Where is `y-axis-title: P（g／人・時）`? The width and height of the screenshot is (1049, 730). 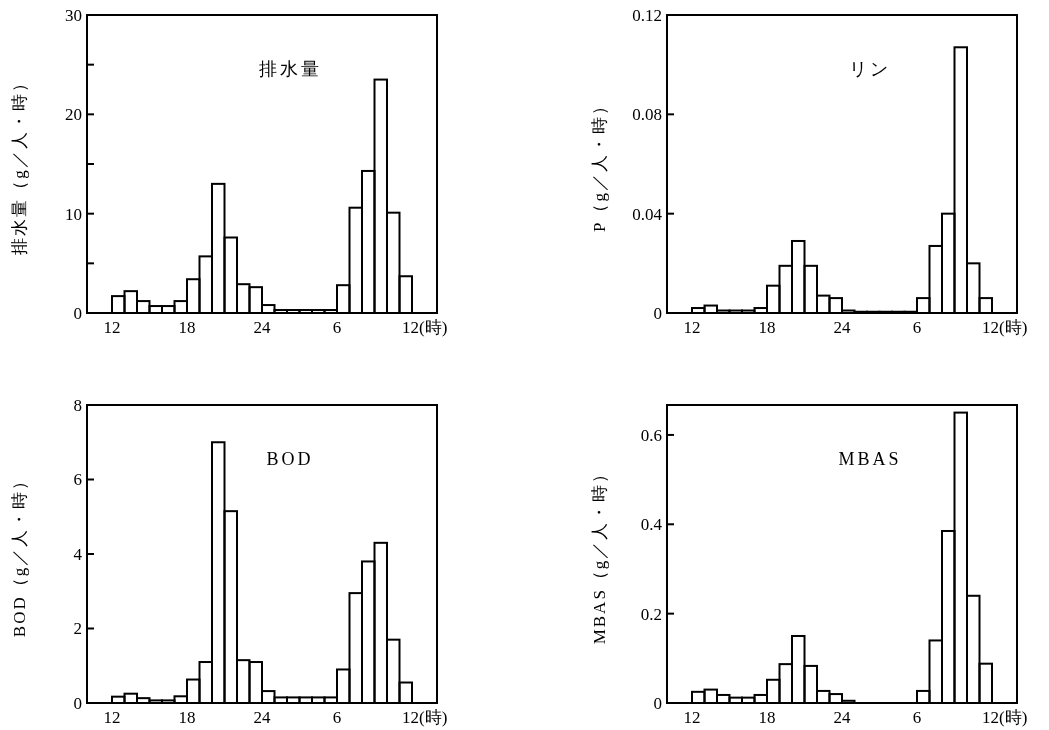
y-axis-title: P（g／人・時） is located at coordinates (599, 164).